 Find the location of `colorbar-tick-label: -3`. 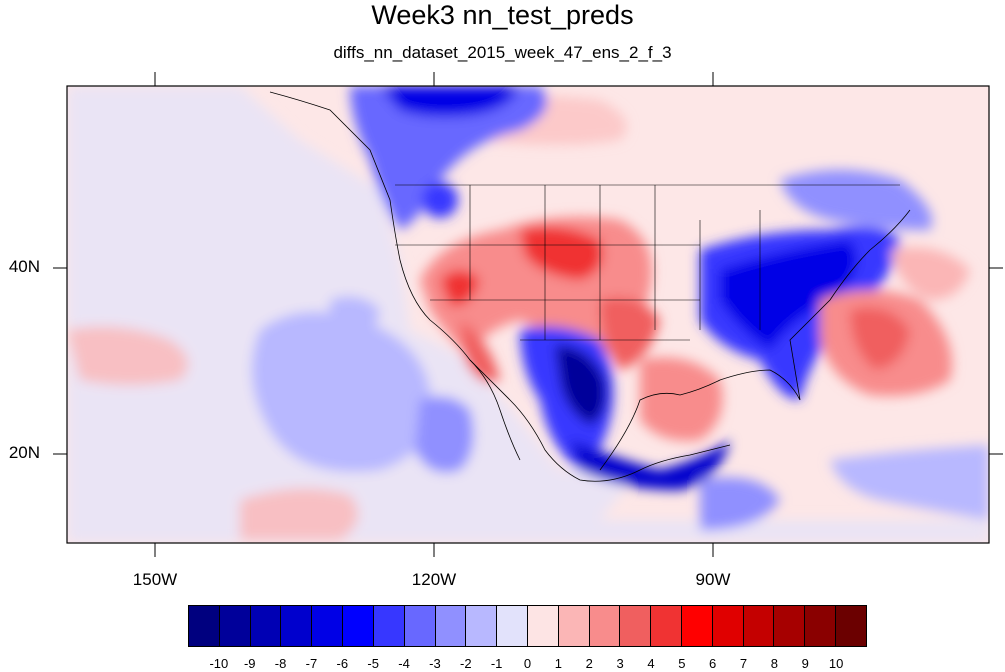

colorbar-tick-label: -3 is located at coordinates (435, 663).